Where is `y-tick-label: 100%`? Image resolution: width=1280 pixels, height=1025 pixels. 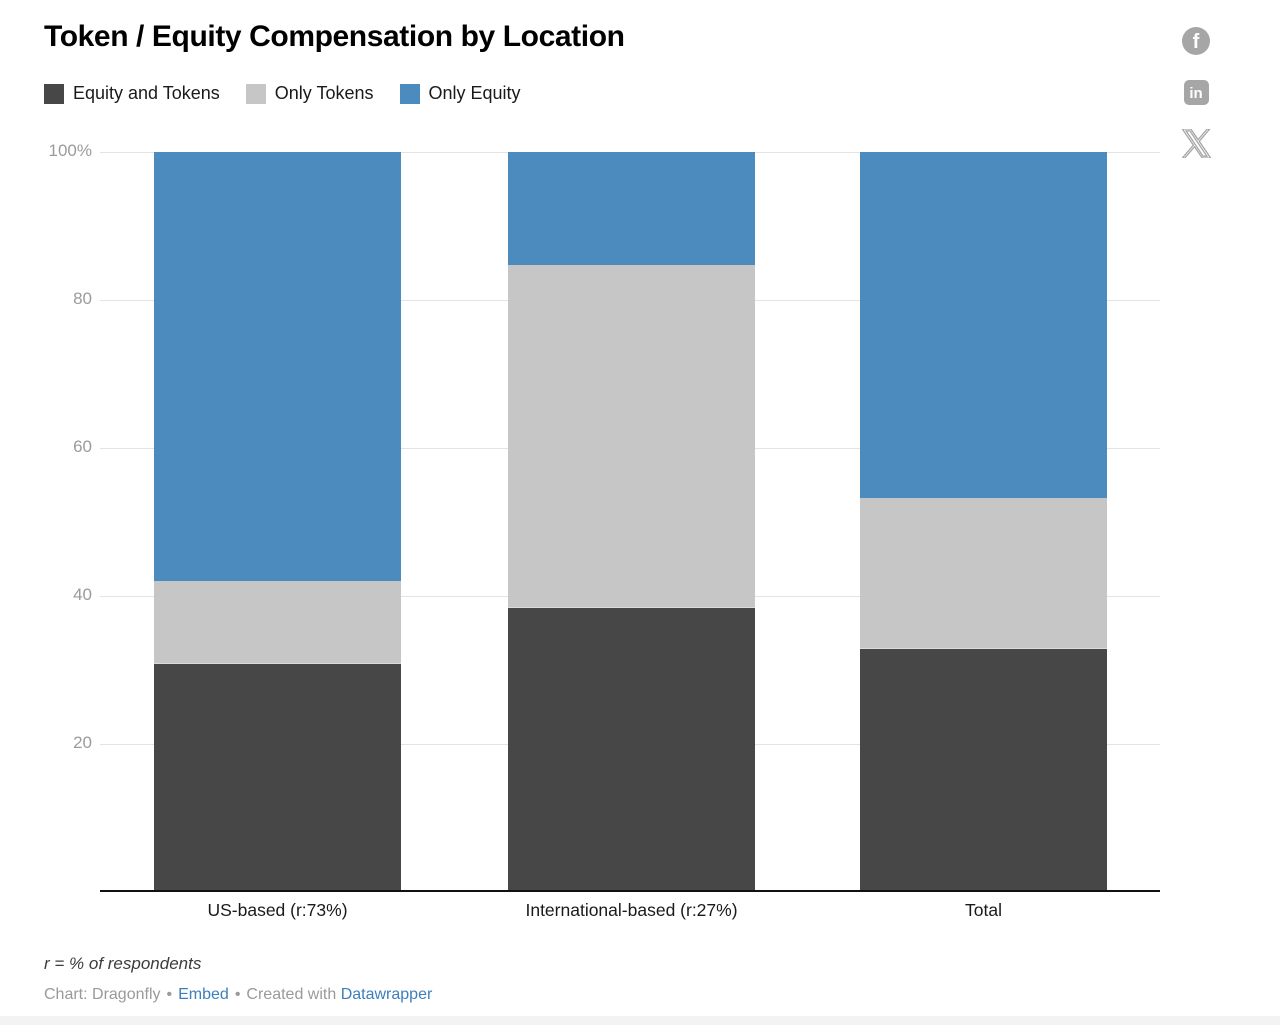 y-tick-label: 100% is located at coordinates (70, 150).